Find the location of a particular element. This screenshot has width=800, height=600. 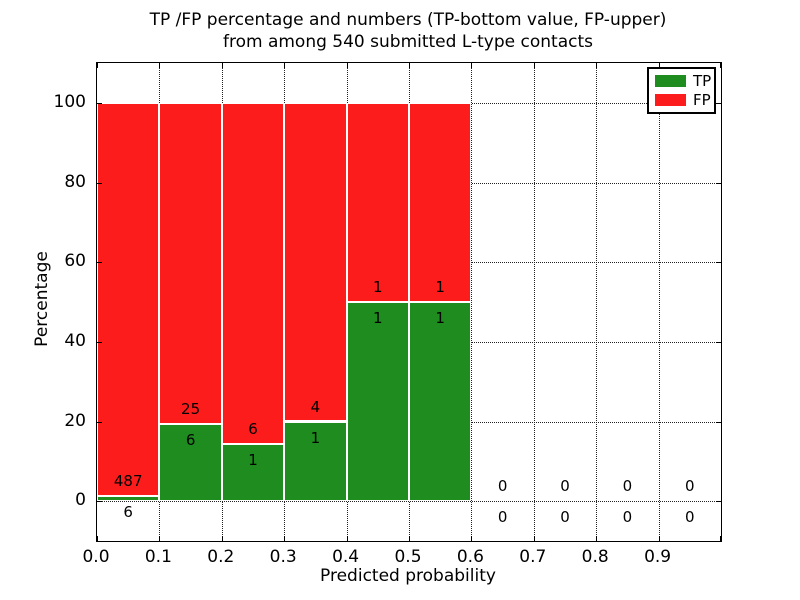

legend-entry-tp: TP is located at coordinates (684, 80).